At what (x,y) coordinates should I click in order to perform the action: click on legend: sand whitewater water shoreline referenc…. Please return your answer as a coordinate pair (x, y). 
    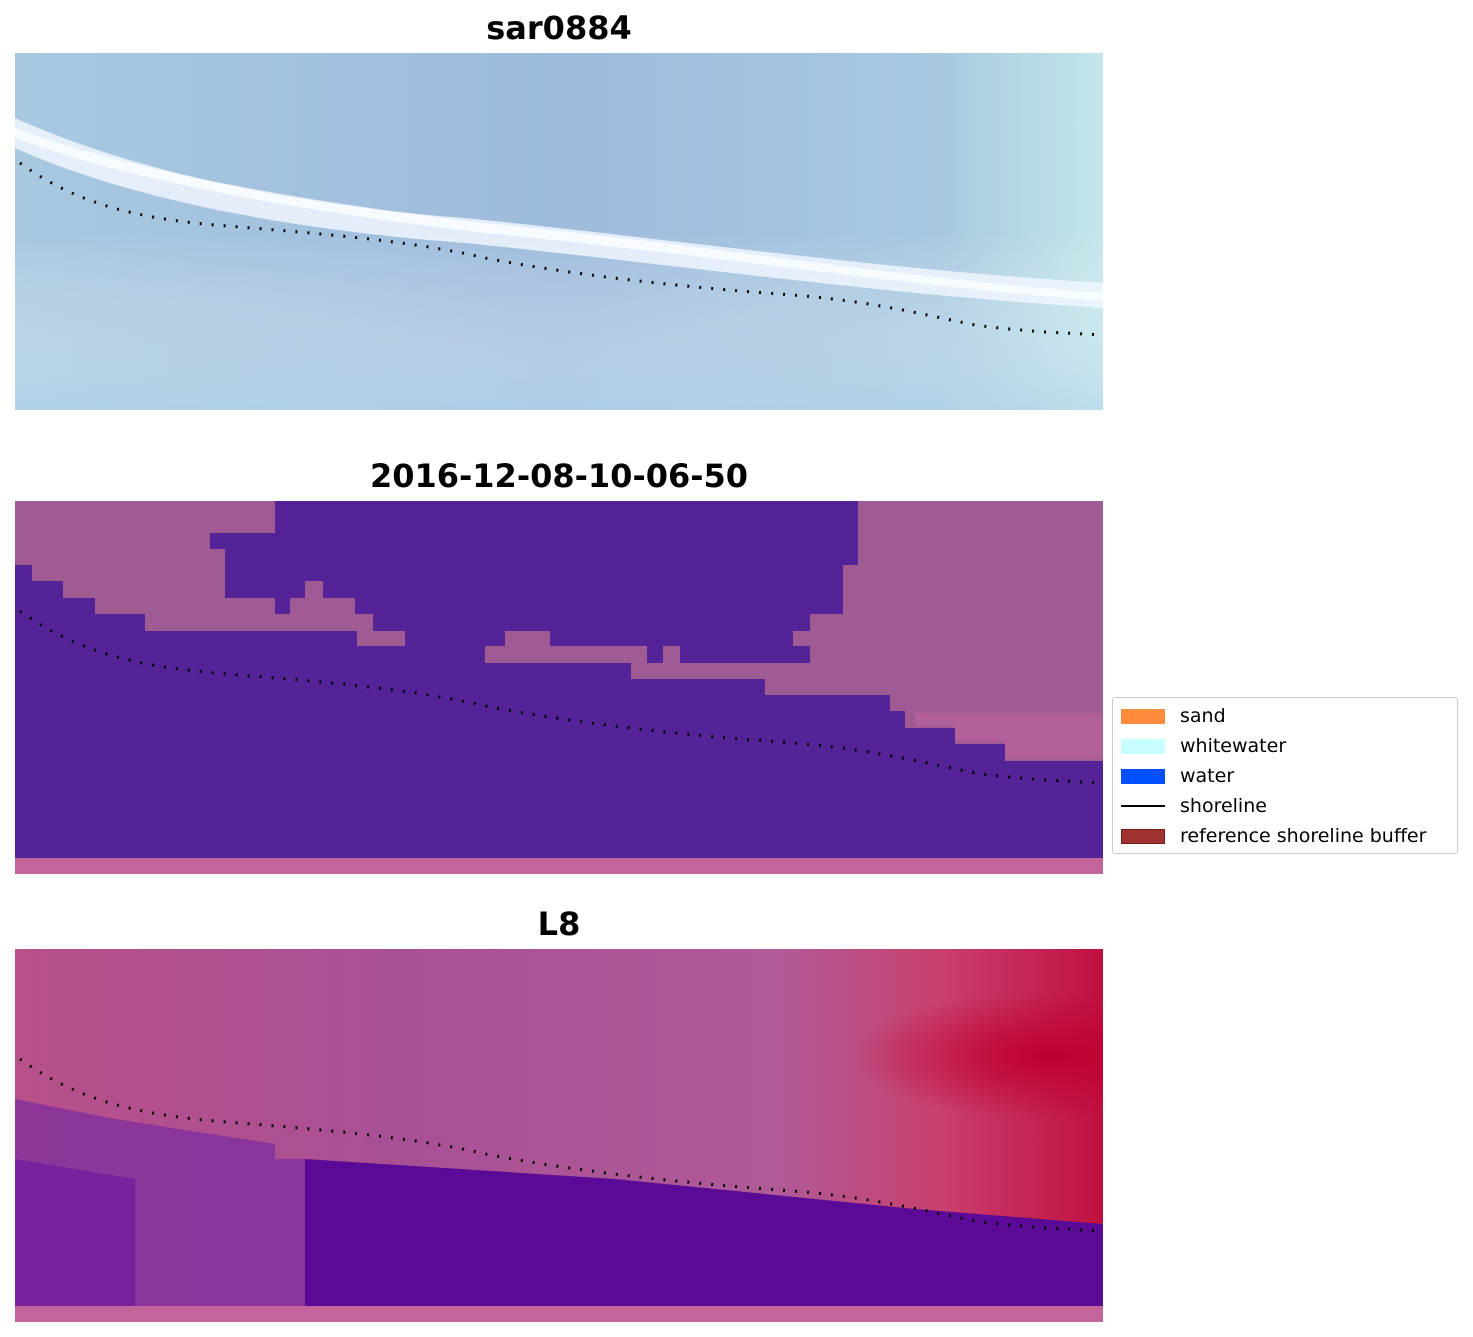
    Looking at the image, I should click on (1285, 775).